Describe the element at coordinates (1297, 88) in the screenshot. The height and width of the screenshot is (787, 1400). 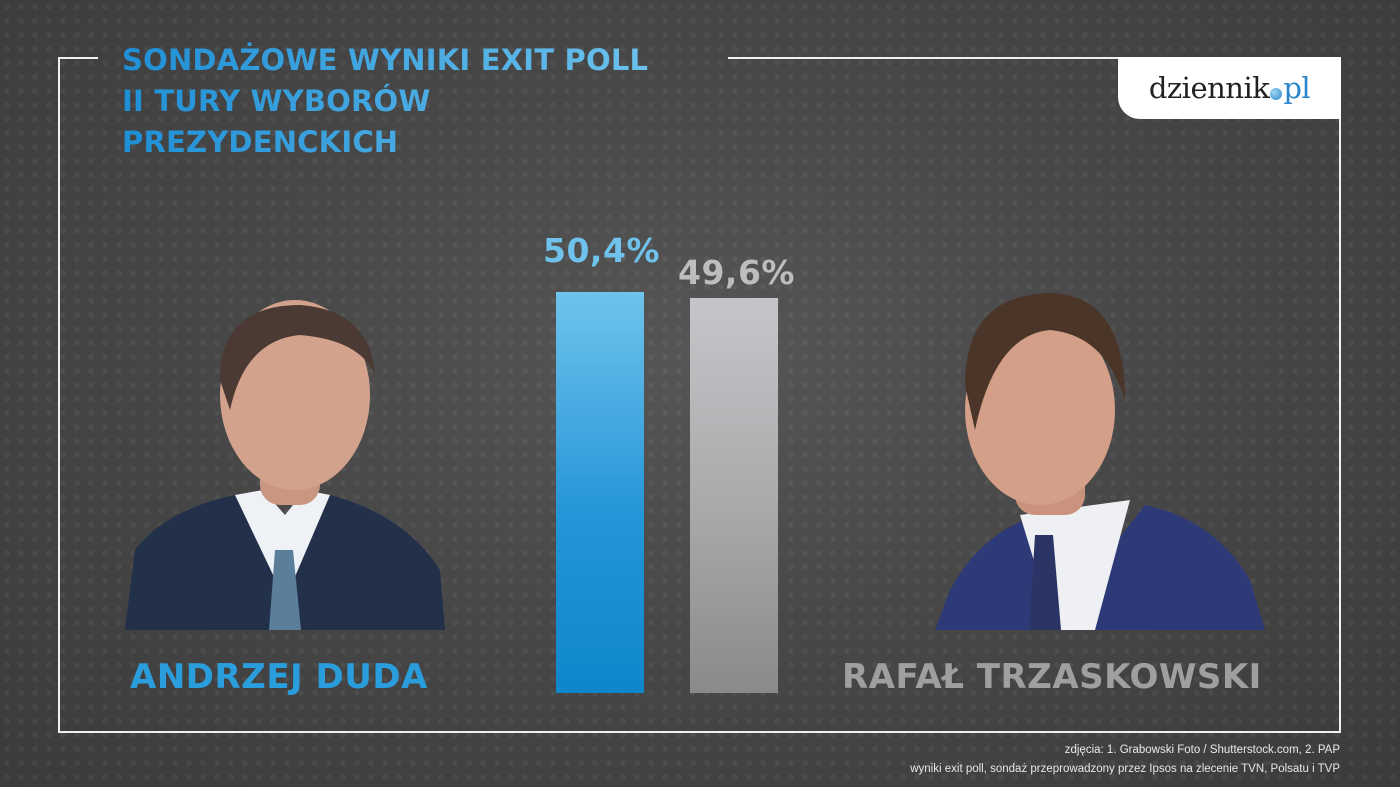
I see `logo-suffix: pl` at that location.